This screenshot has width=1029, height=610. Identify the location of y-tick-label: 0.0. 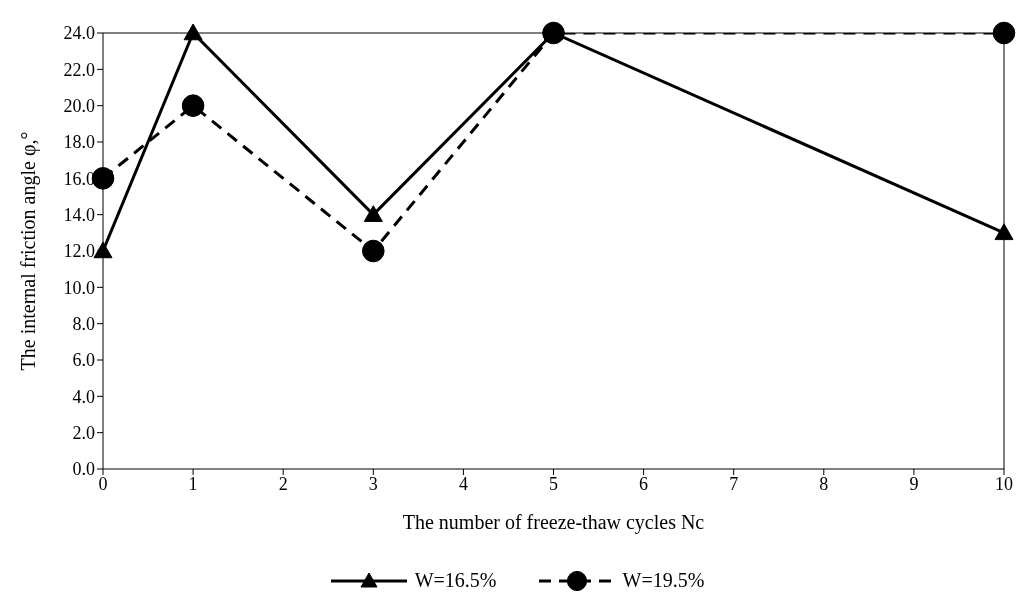
(83, 469).